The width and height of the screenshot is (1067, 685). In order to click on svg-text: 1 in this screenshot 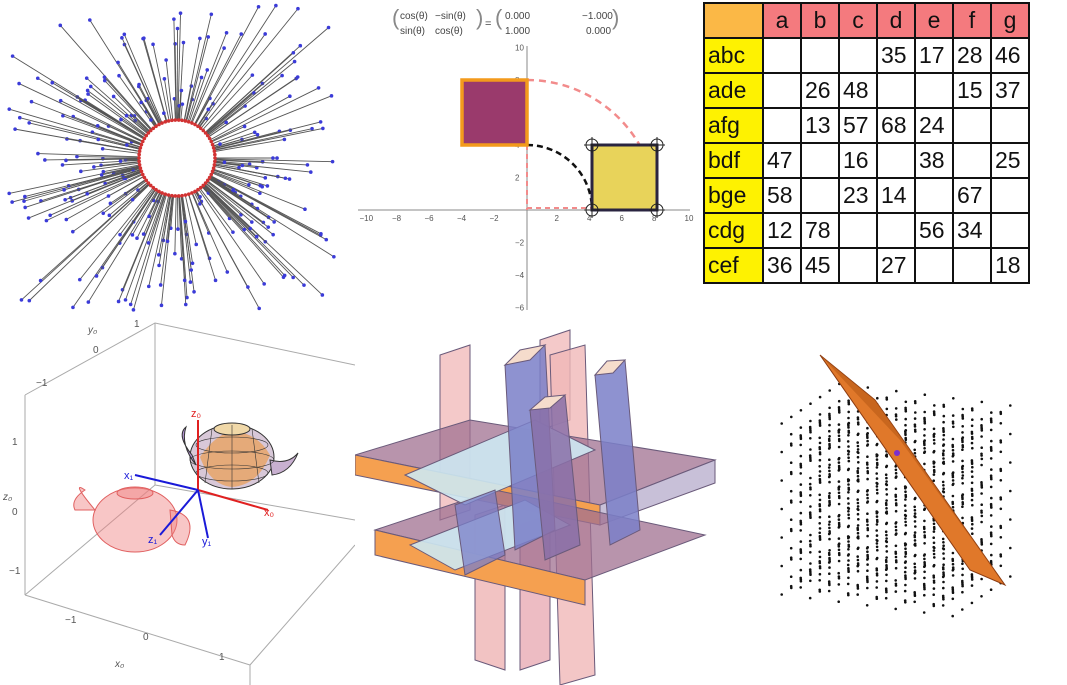, I will do `click(15, 442)`.